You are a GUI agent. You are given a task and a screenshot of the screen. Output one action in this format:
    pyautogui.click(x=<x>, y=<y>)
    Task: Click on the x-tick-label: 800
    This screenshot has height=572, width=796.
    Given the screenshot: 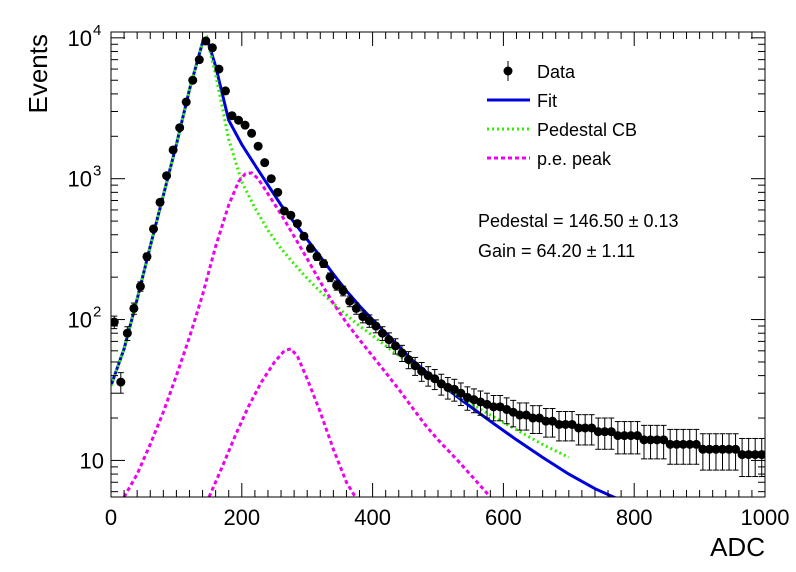 What is the action you would take?
    pyautogui.click(x=634, y=517)
    